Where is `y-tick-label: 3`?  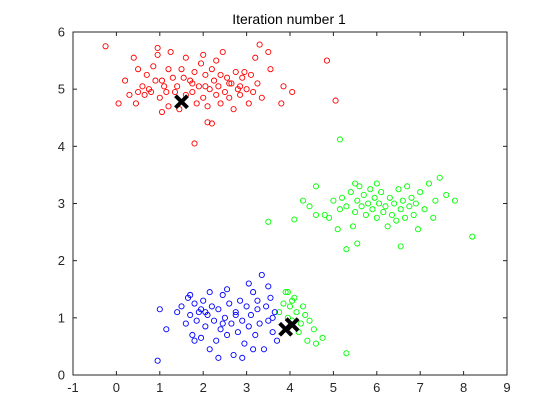
y-tick-label: 3 is located at coordinates (61, 203).